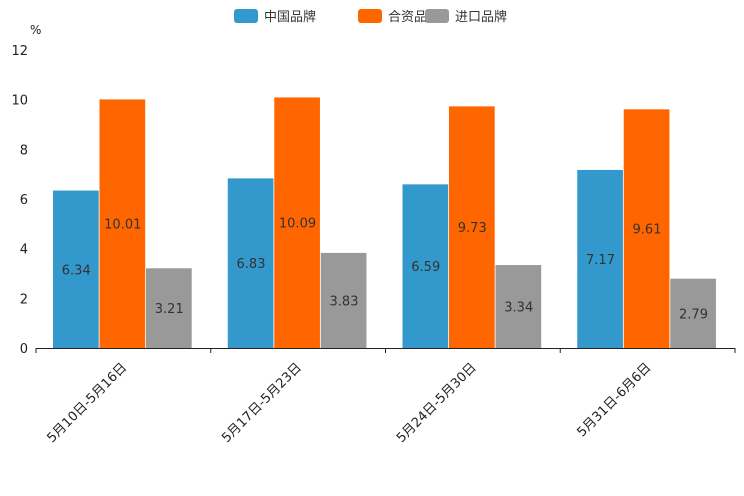  Describe the element at coordinates (19, 51) in the screenshot. I see `y-tick-label: 12` at that location.